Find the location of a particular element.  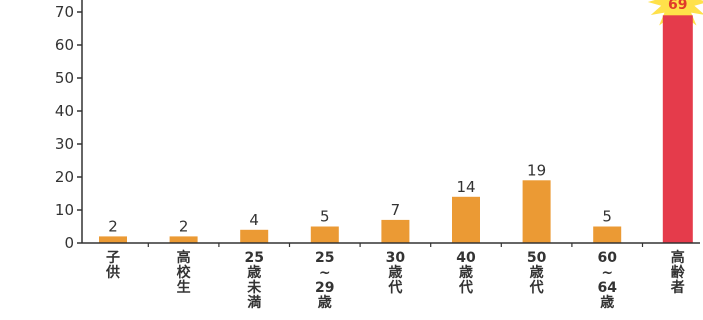

category-label: 25 歳未満 is located at coordinates (253, 280).